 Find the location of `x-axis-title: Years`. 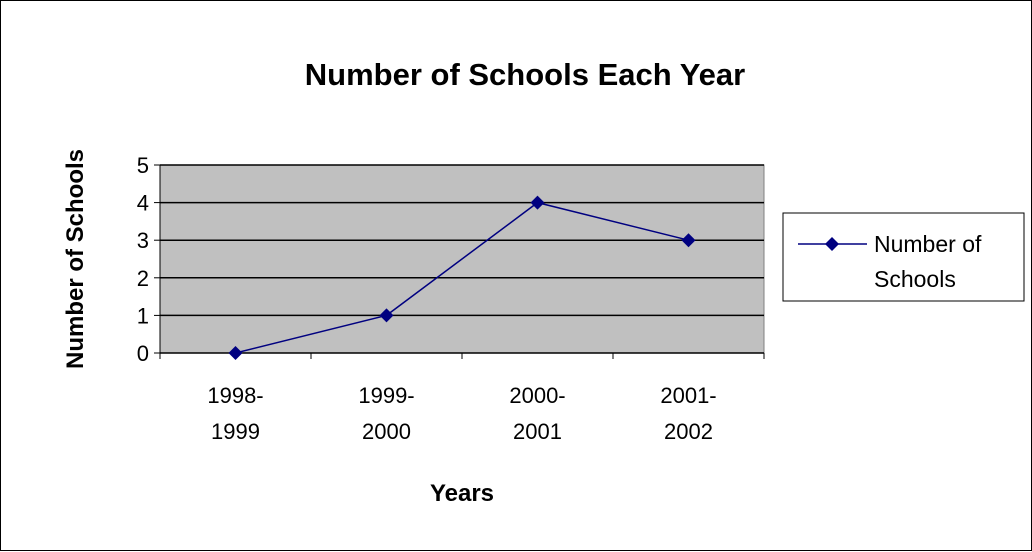

x-axis-title: Years is located at coordinates (462, 493).